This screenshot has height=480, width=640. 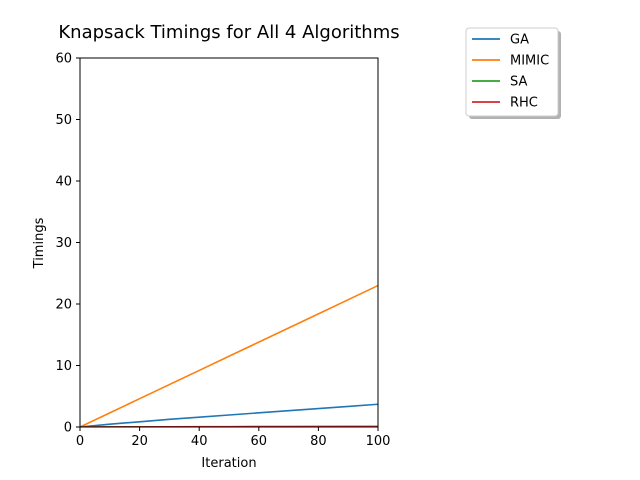 I want to click on legend-label-mimic: MIMIC, so click(x=529, y=61).